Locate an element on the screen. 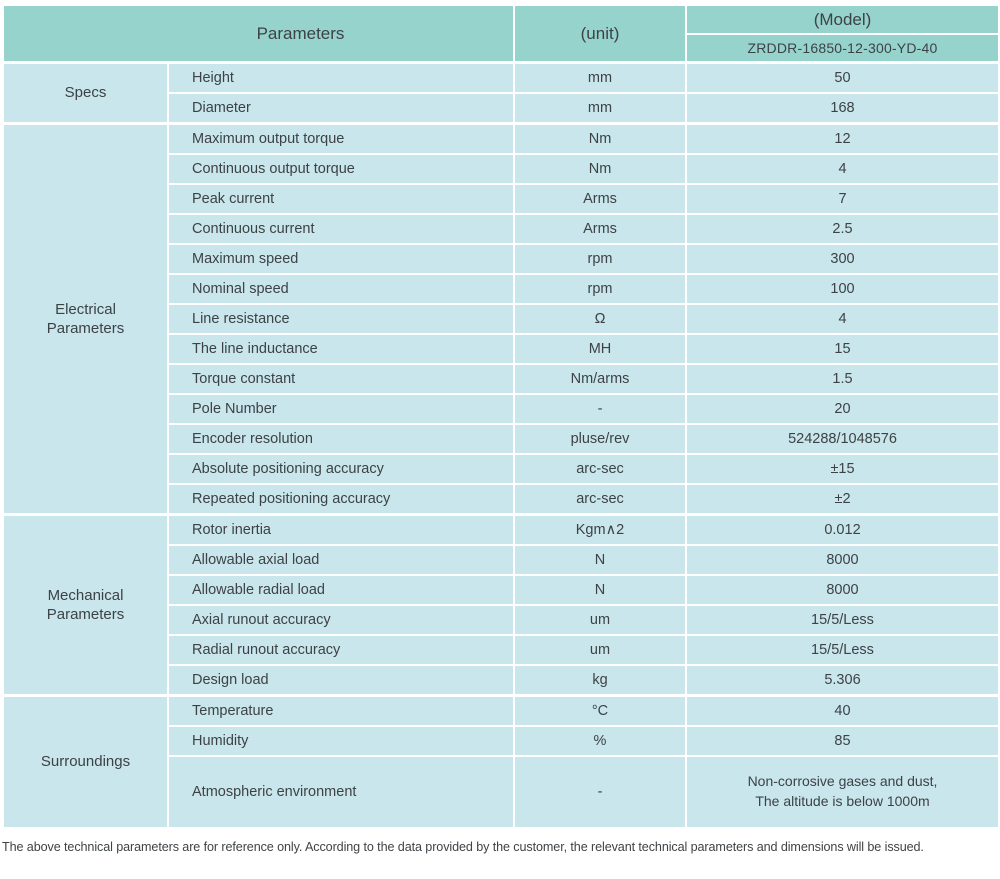  param-name: Maximum speed is located at coordinates (341, 259).